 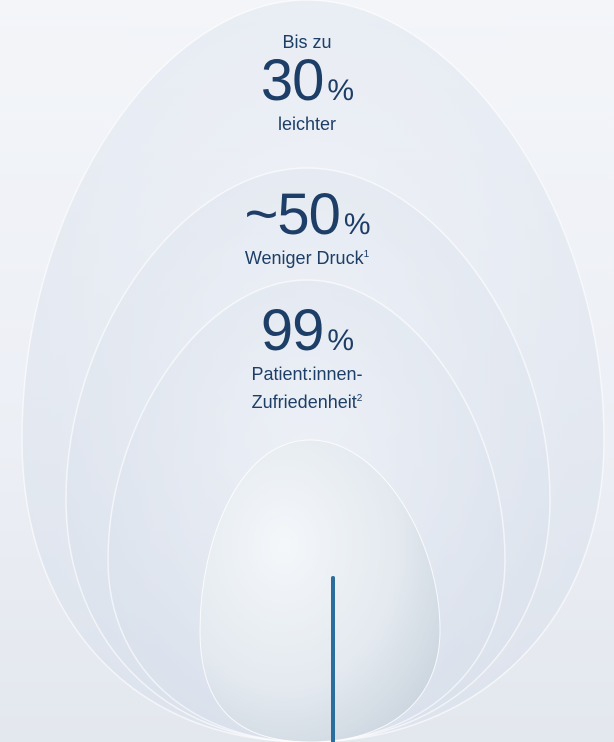 I want to click on stat-pressure-footnote: 1, so click(x=366, y=254).